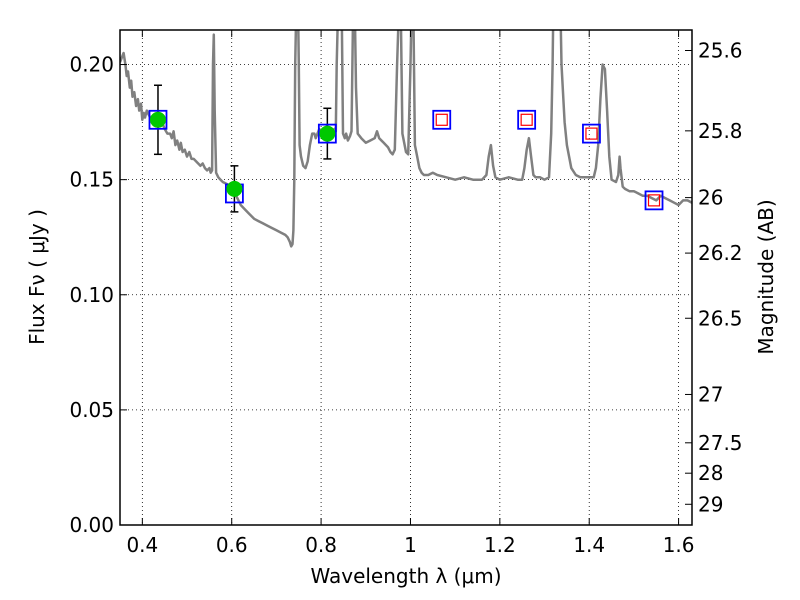  Describe the element at coordinates (142, 545) in the screenshot. I see `x-tick-label: 0.4` at that location.